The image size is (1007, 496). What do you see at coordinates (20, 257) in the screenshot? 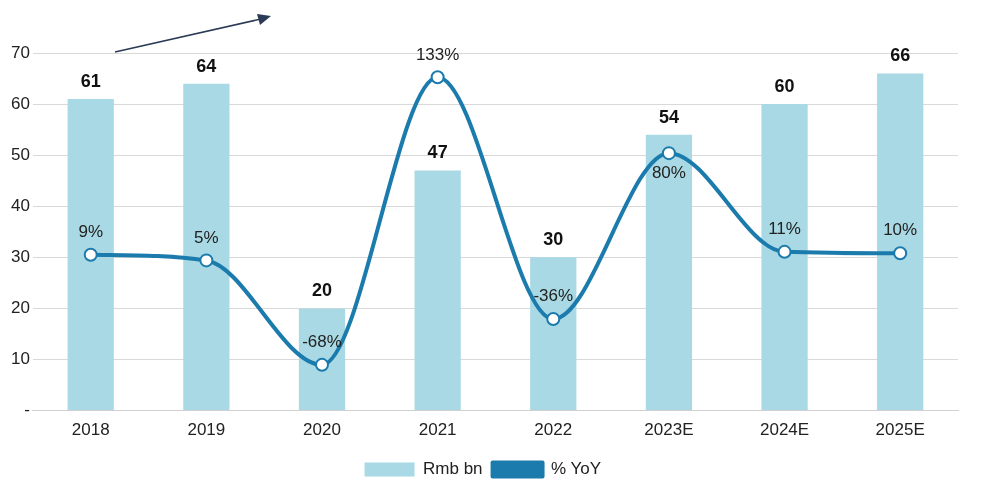
I see `y-tick-label: 30` at bounding box center [20, 257].